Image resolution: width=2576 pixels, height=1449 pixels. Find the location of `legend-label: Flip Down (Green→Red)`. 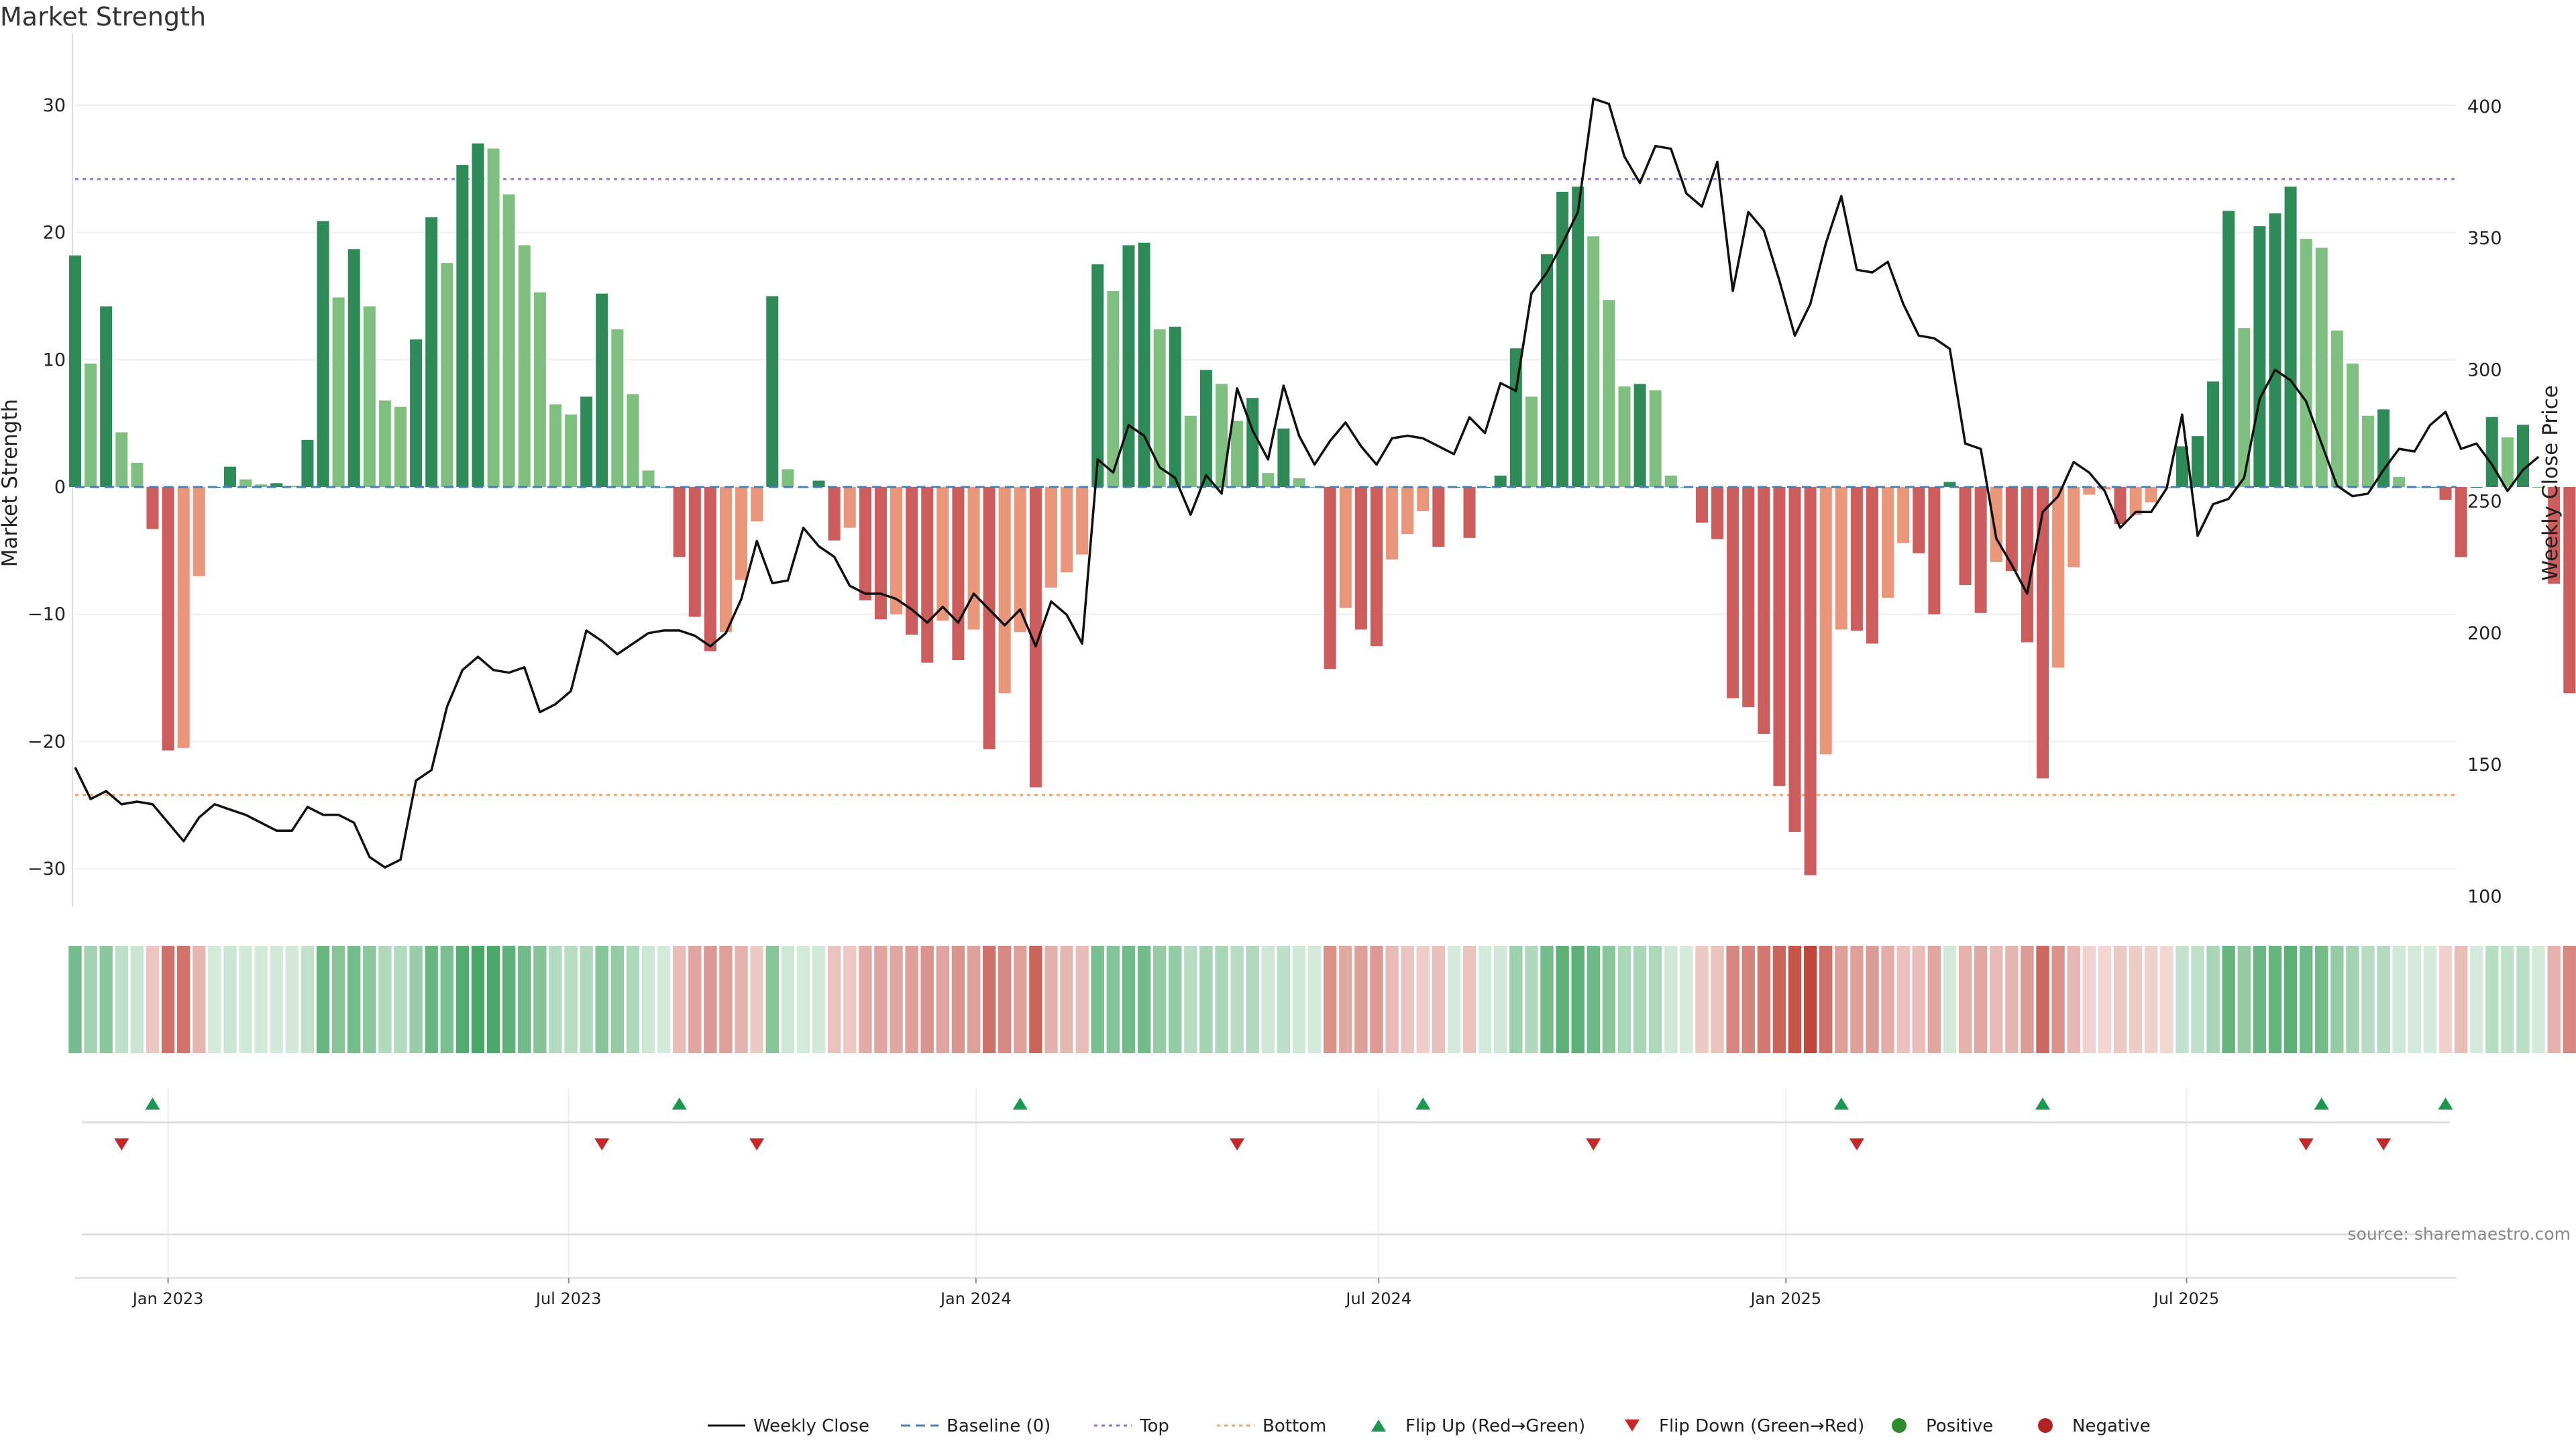

legend-label: Flip Down (Green→Red) is located at coordinates (1761, 1426).